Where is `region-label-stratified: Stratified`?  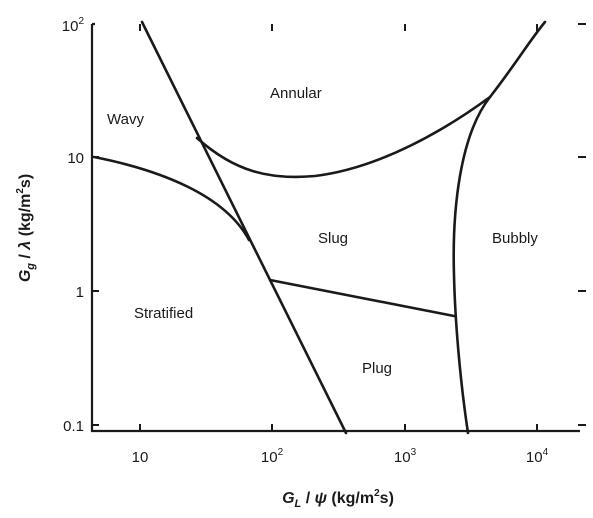
region-label-stratified: Stratified is located at coordinates (163, 313).